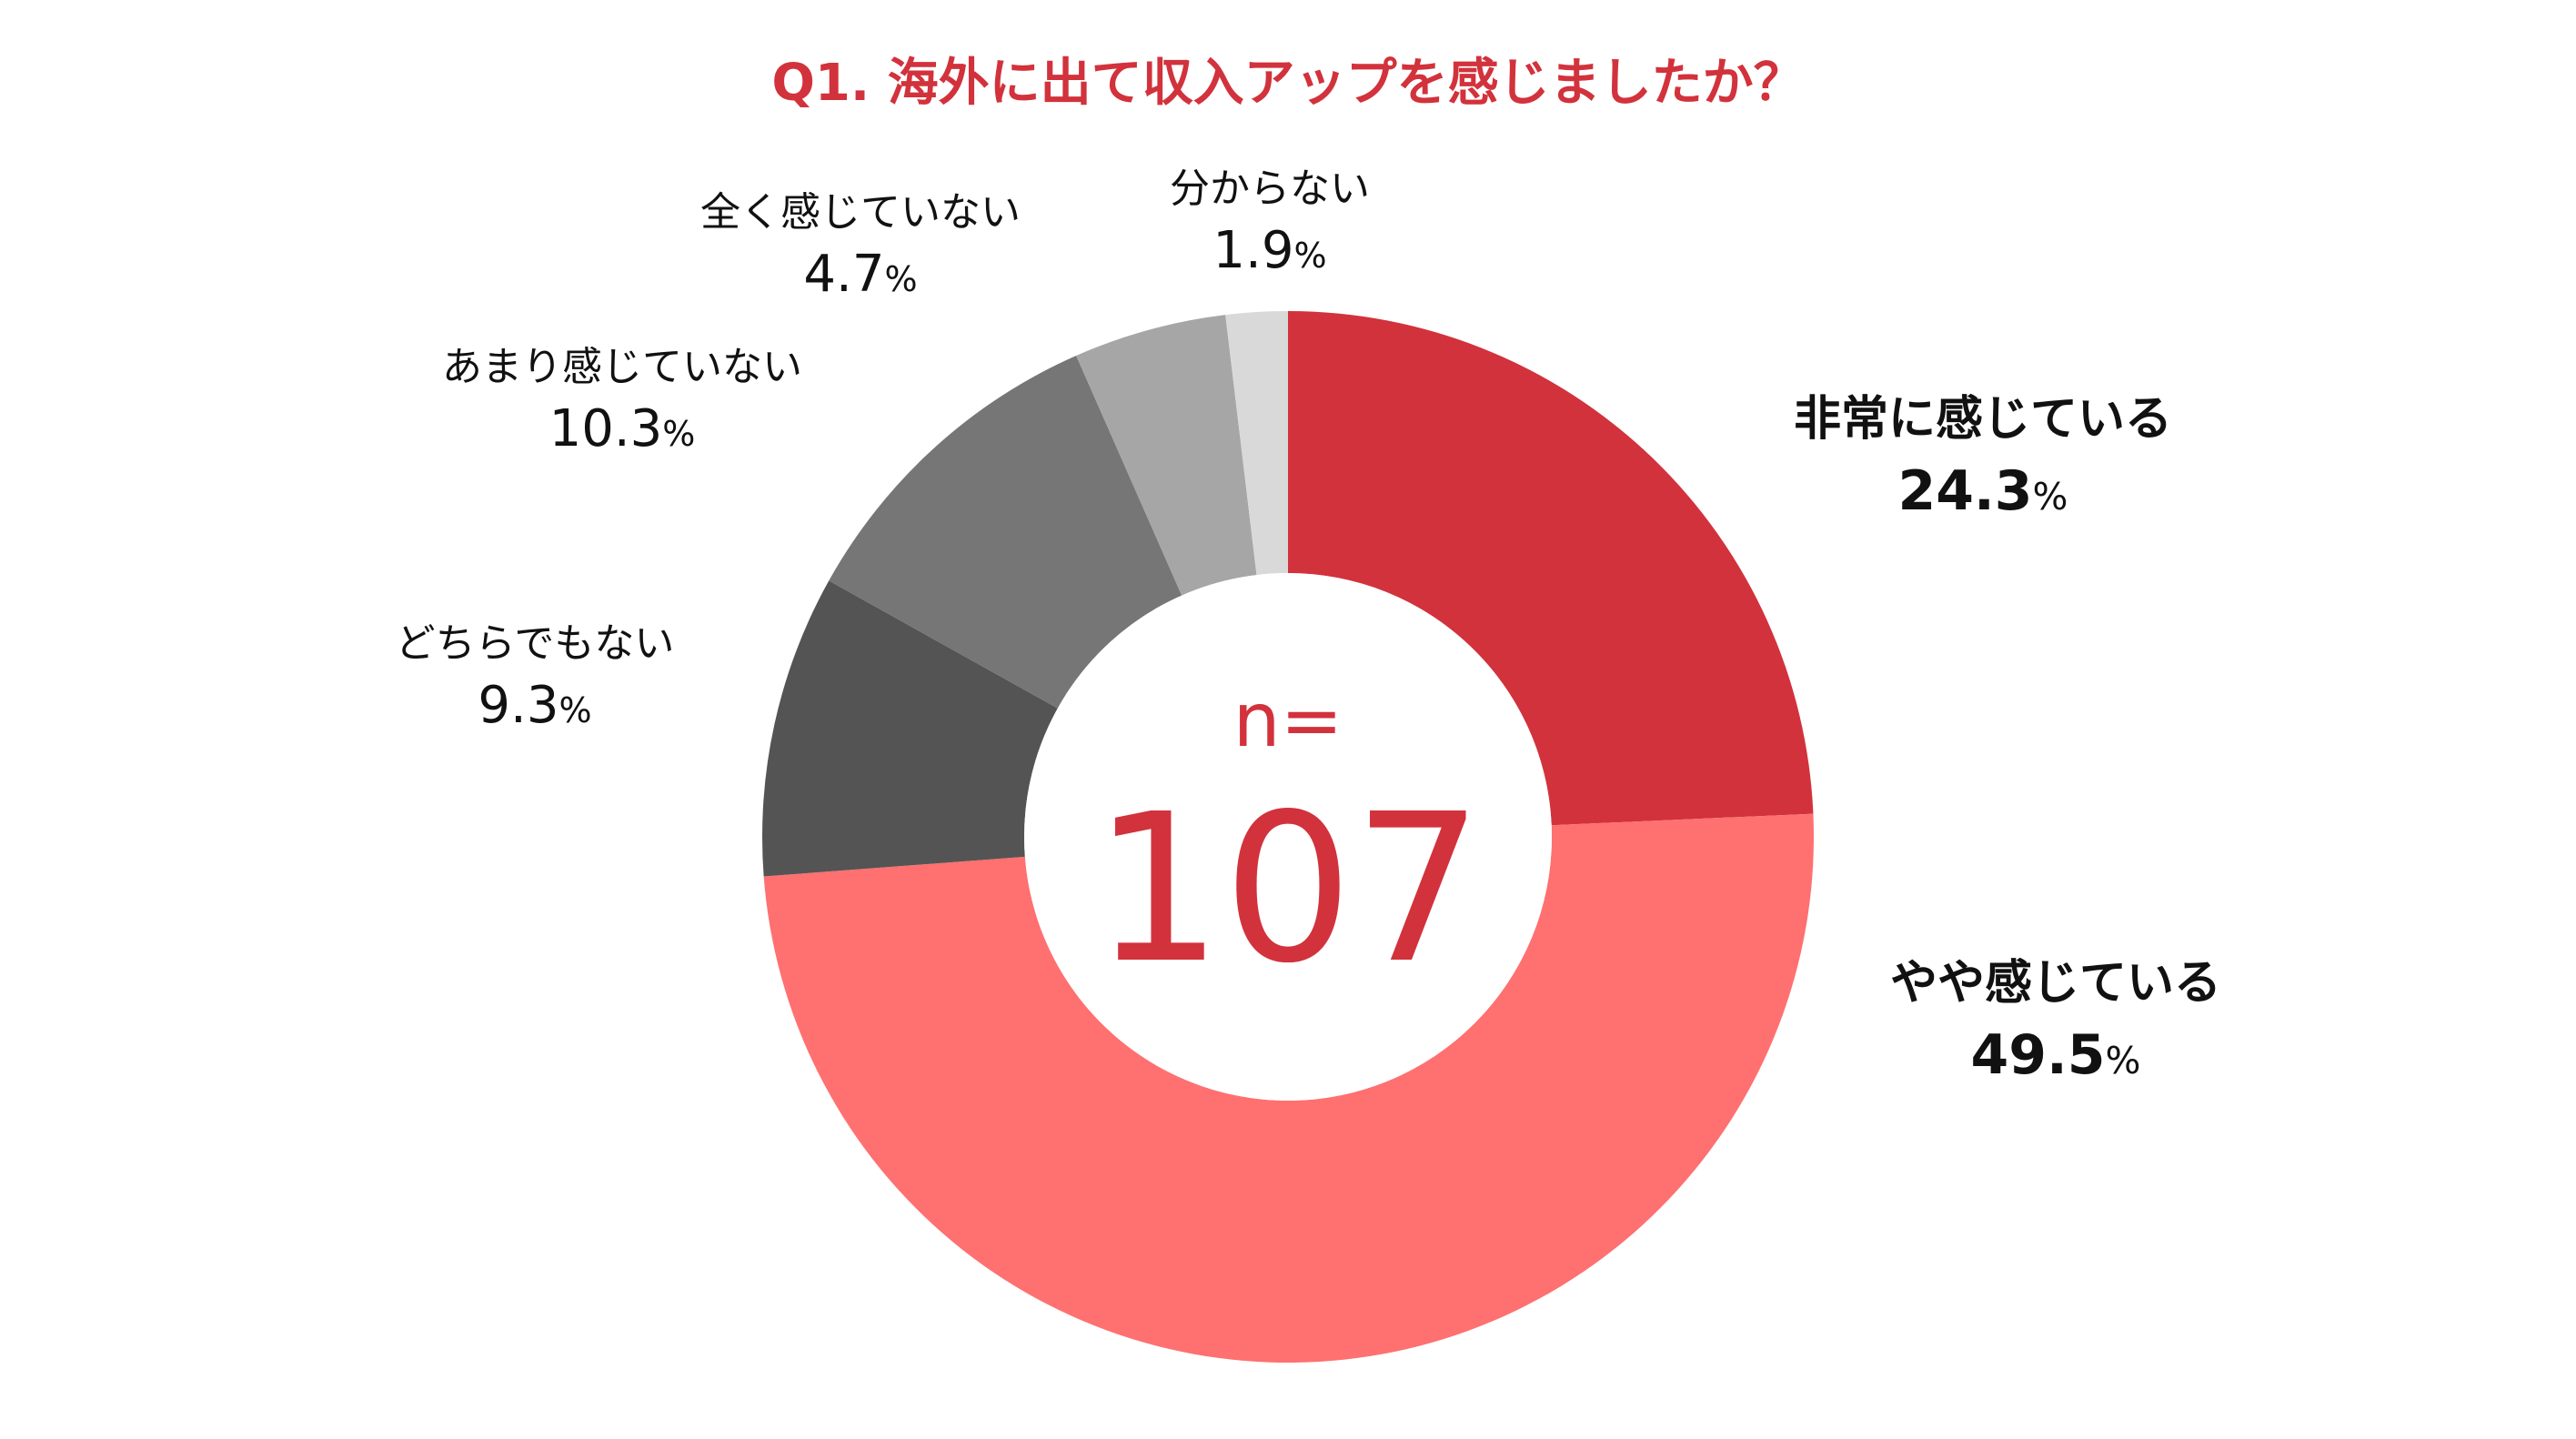 This screenshot has width=2576, height=1439. What do you see at coordinates (1256, 443) in the screenshot?
I see `slice-unknown` at bounding box center [1256, 443].